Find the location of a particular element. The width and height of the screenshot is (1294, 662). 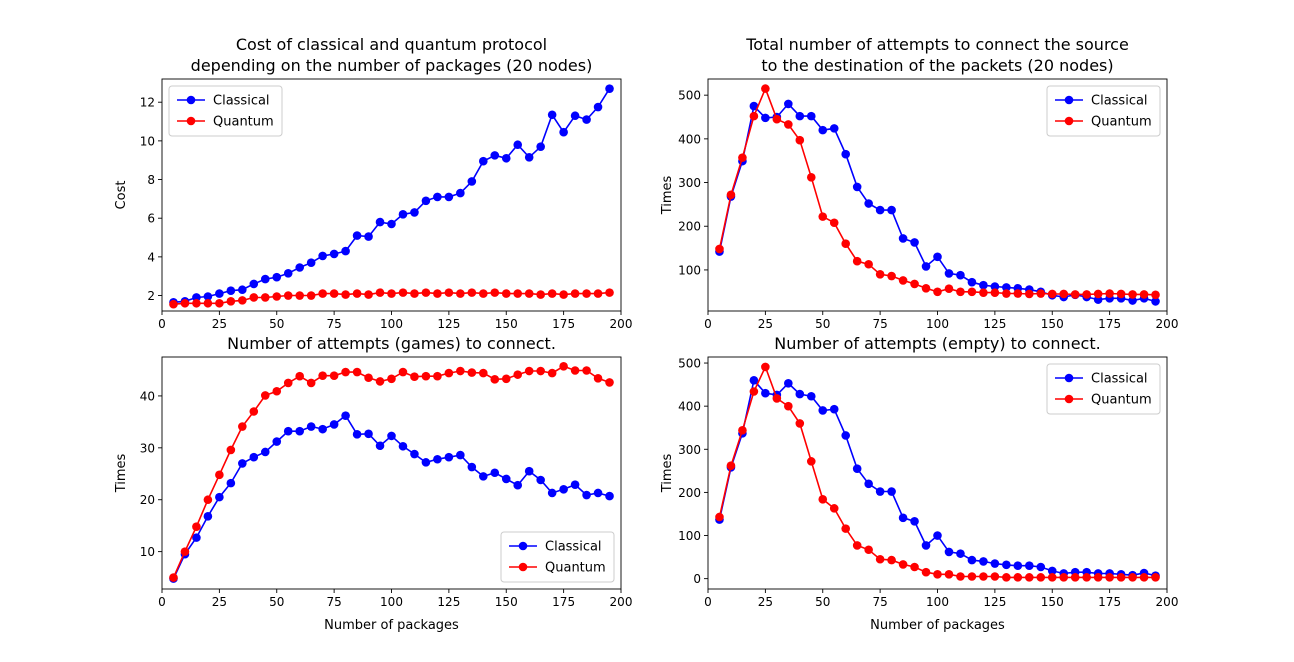

y-tick-label: 30 is located at coordinates (147, 448).